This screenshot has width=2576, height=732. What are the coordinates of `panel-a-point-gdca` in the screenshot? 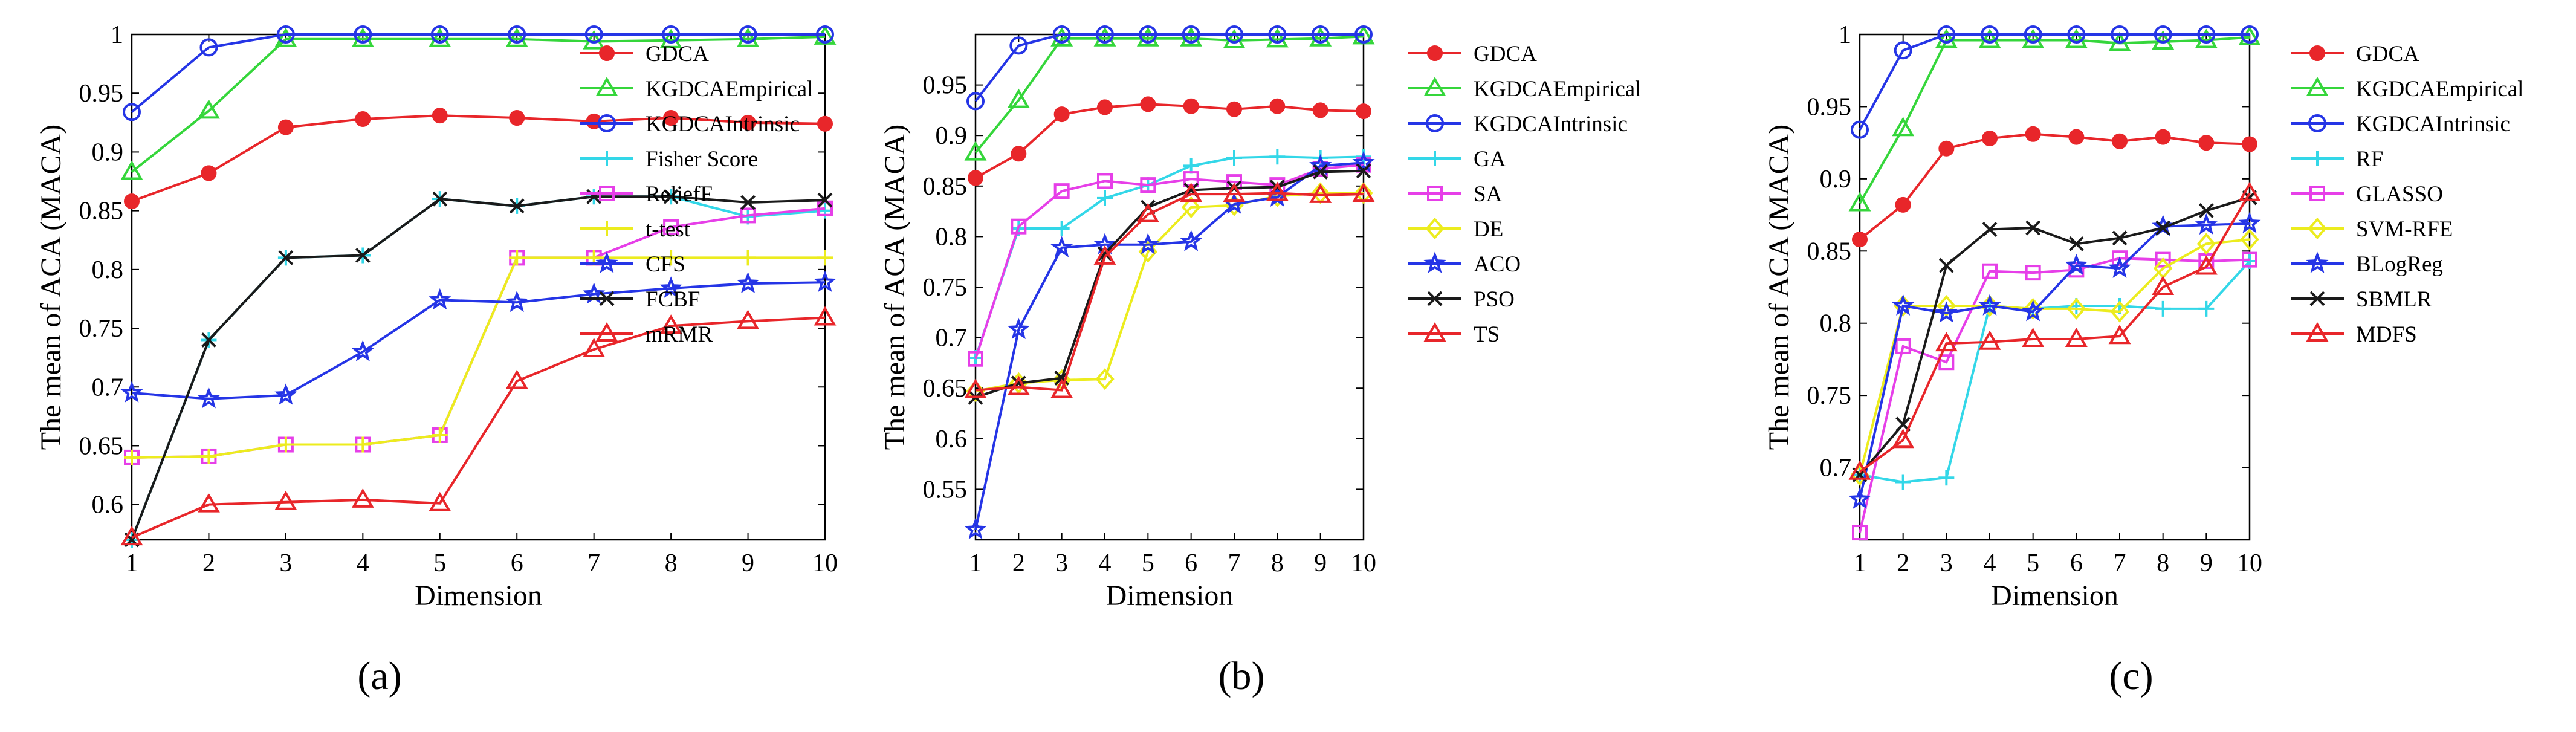 It's located at (671, 118).